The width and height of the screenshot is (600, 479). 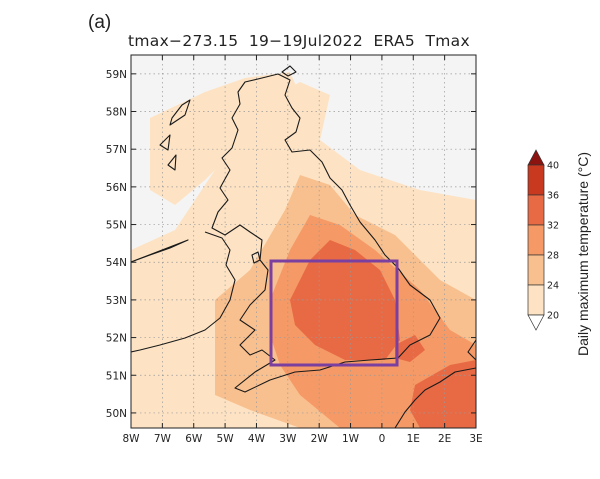 I want to click on lon-tick-label: 2E, so click(x=444, y=439).